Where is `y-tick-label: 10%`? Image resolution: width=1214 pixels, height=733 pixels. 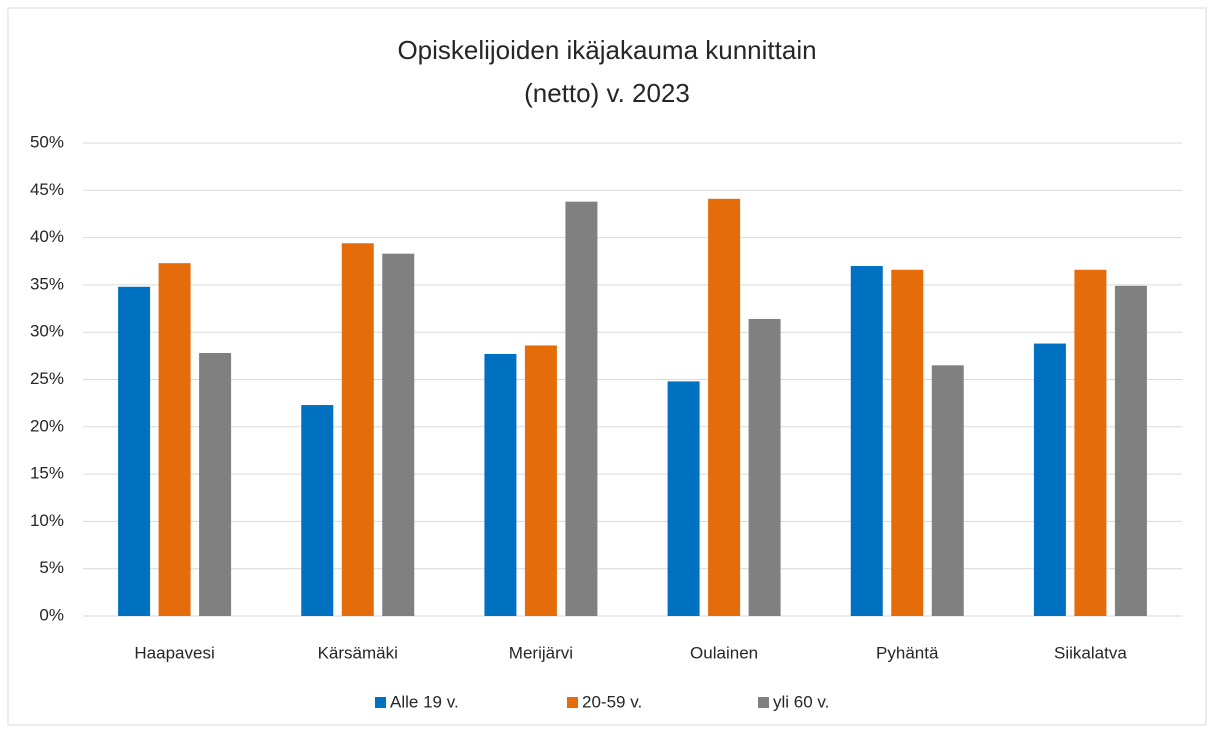 y-tick-label: 10% is located at coordinates (47, 520).